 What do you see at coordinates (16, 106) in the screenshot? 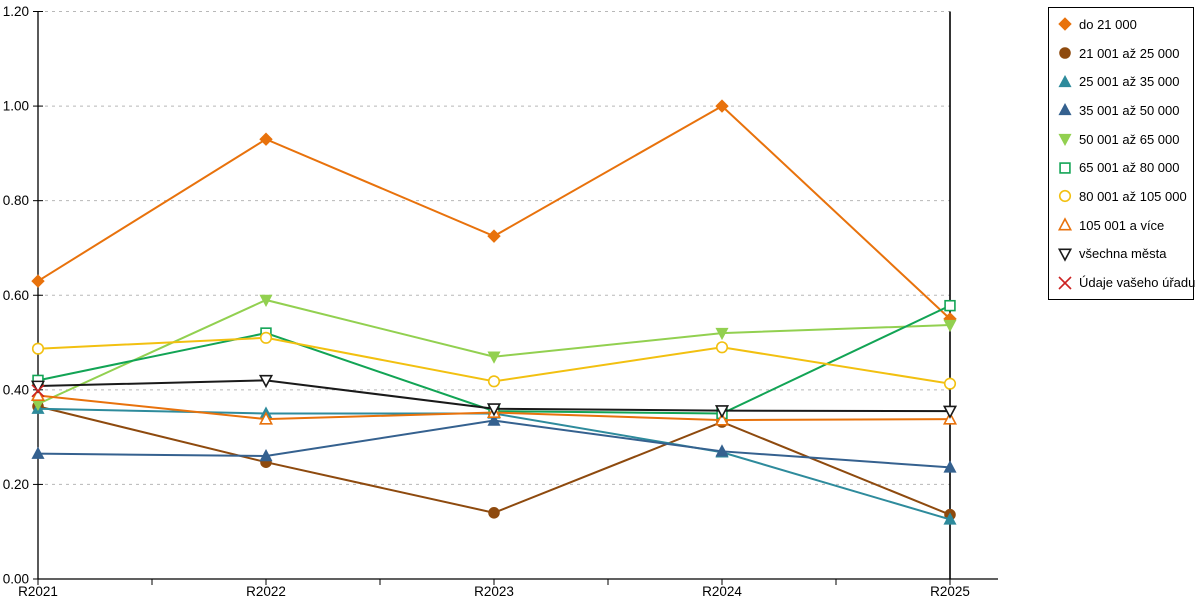
I see `y-axis-label: 1.00` at bounding box center [16, 106].